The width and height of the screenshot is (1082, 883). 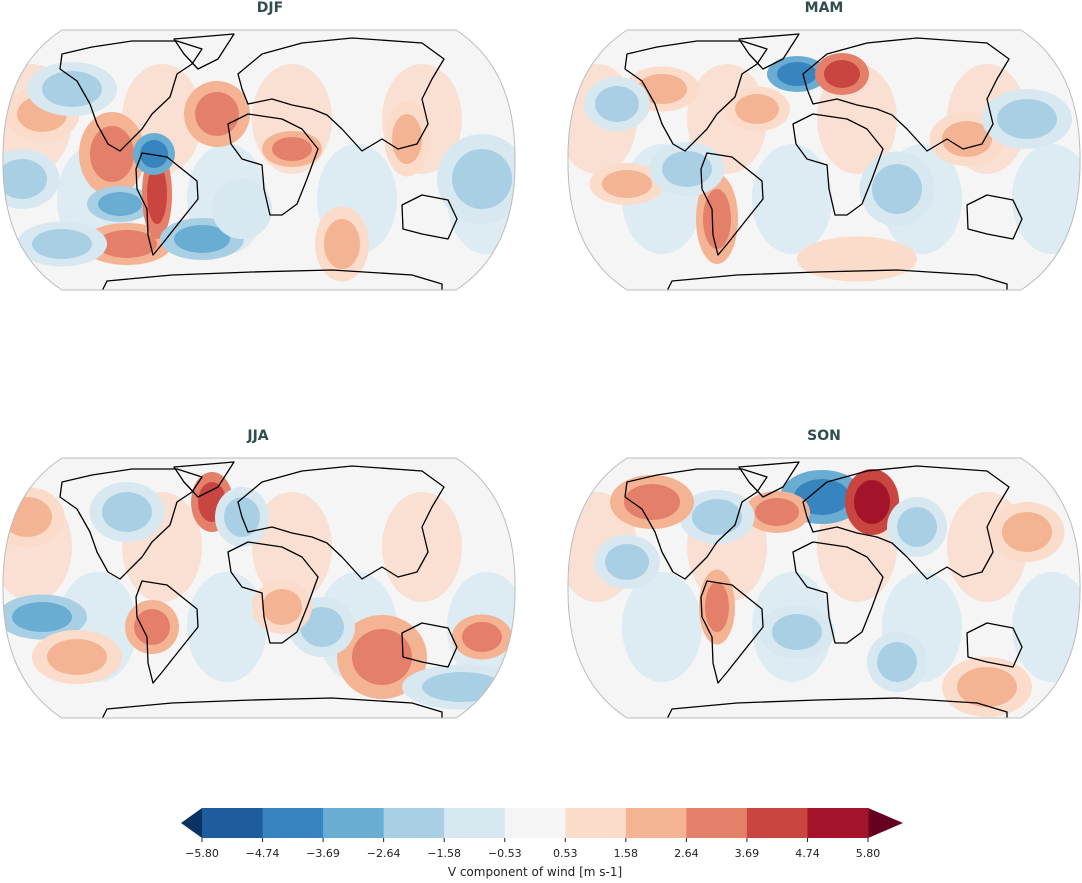 I want to click on colorbar-tick-label: −2.64, so click(x=384, y=853).